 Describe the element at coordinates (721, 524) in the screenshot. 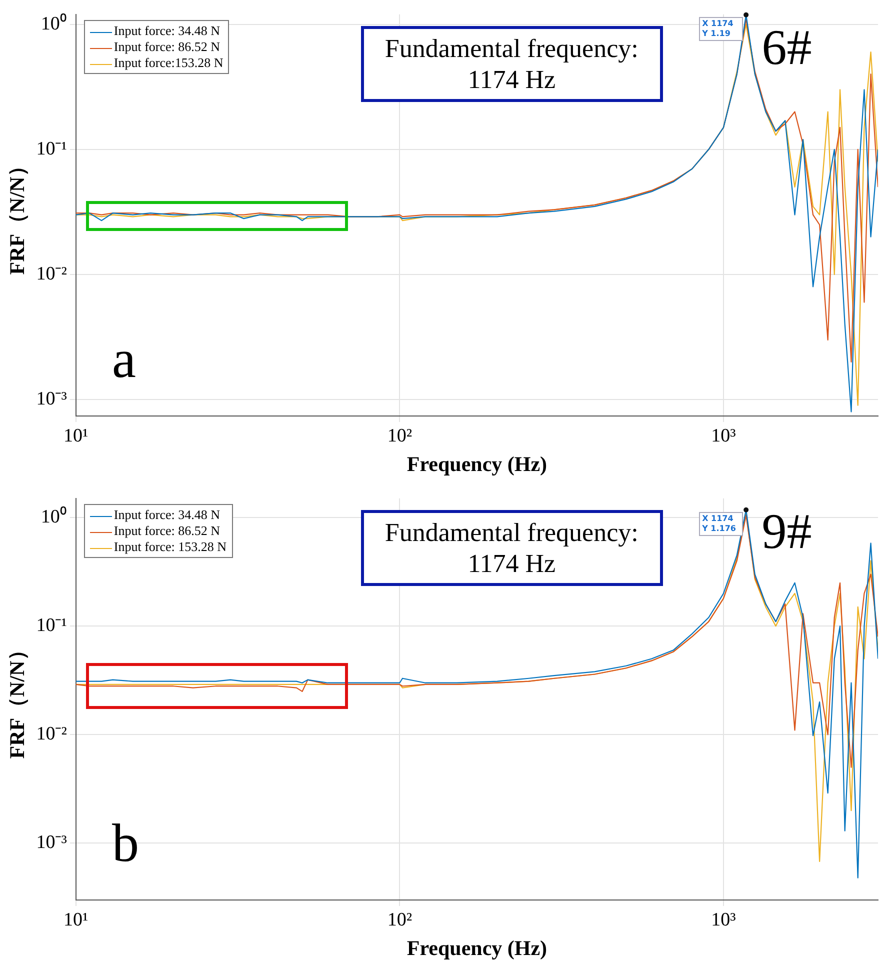

I see `annotation: X 1174 Y 1.176` at that location.